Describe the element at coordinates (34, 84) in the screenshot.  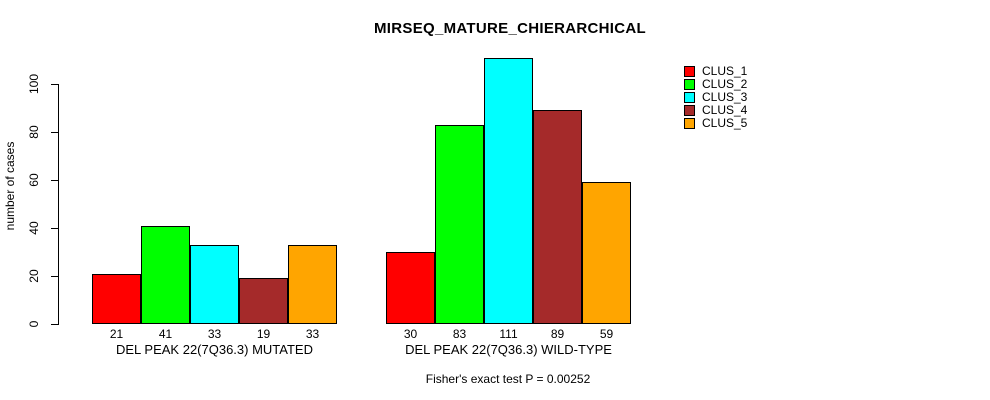
I see `y-tick-label: 100` at that location.